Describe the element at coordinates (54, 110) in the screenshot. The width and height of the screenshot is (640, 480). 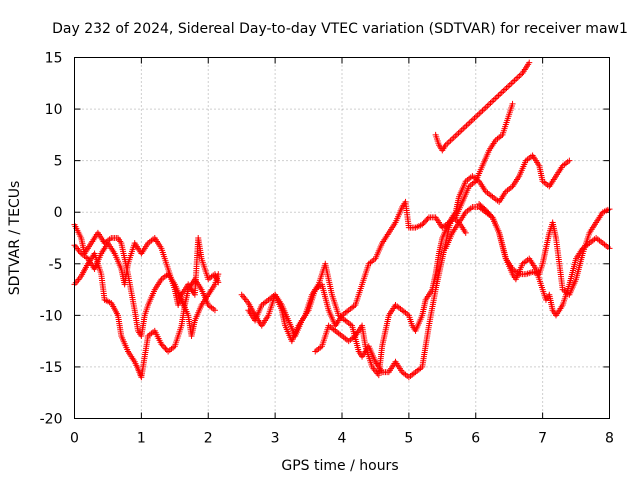
I see `y-tick-label: 10` at that location.